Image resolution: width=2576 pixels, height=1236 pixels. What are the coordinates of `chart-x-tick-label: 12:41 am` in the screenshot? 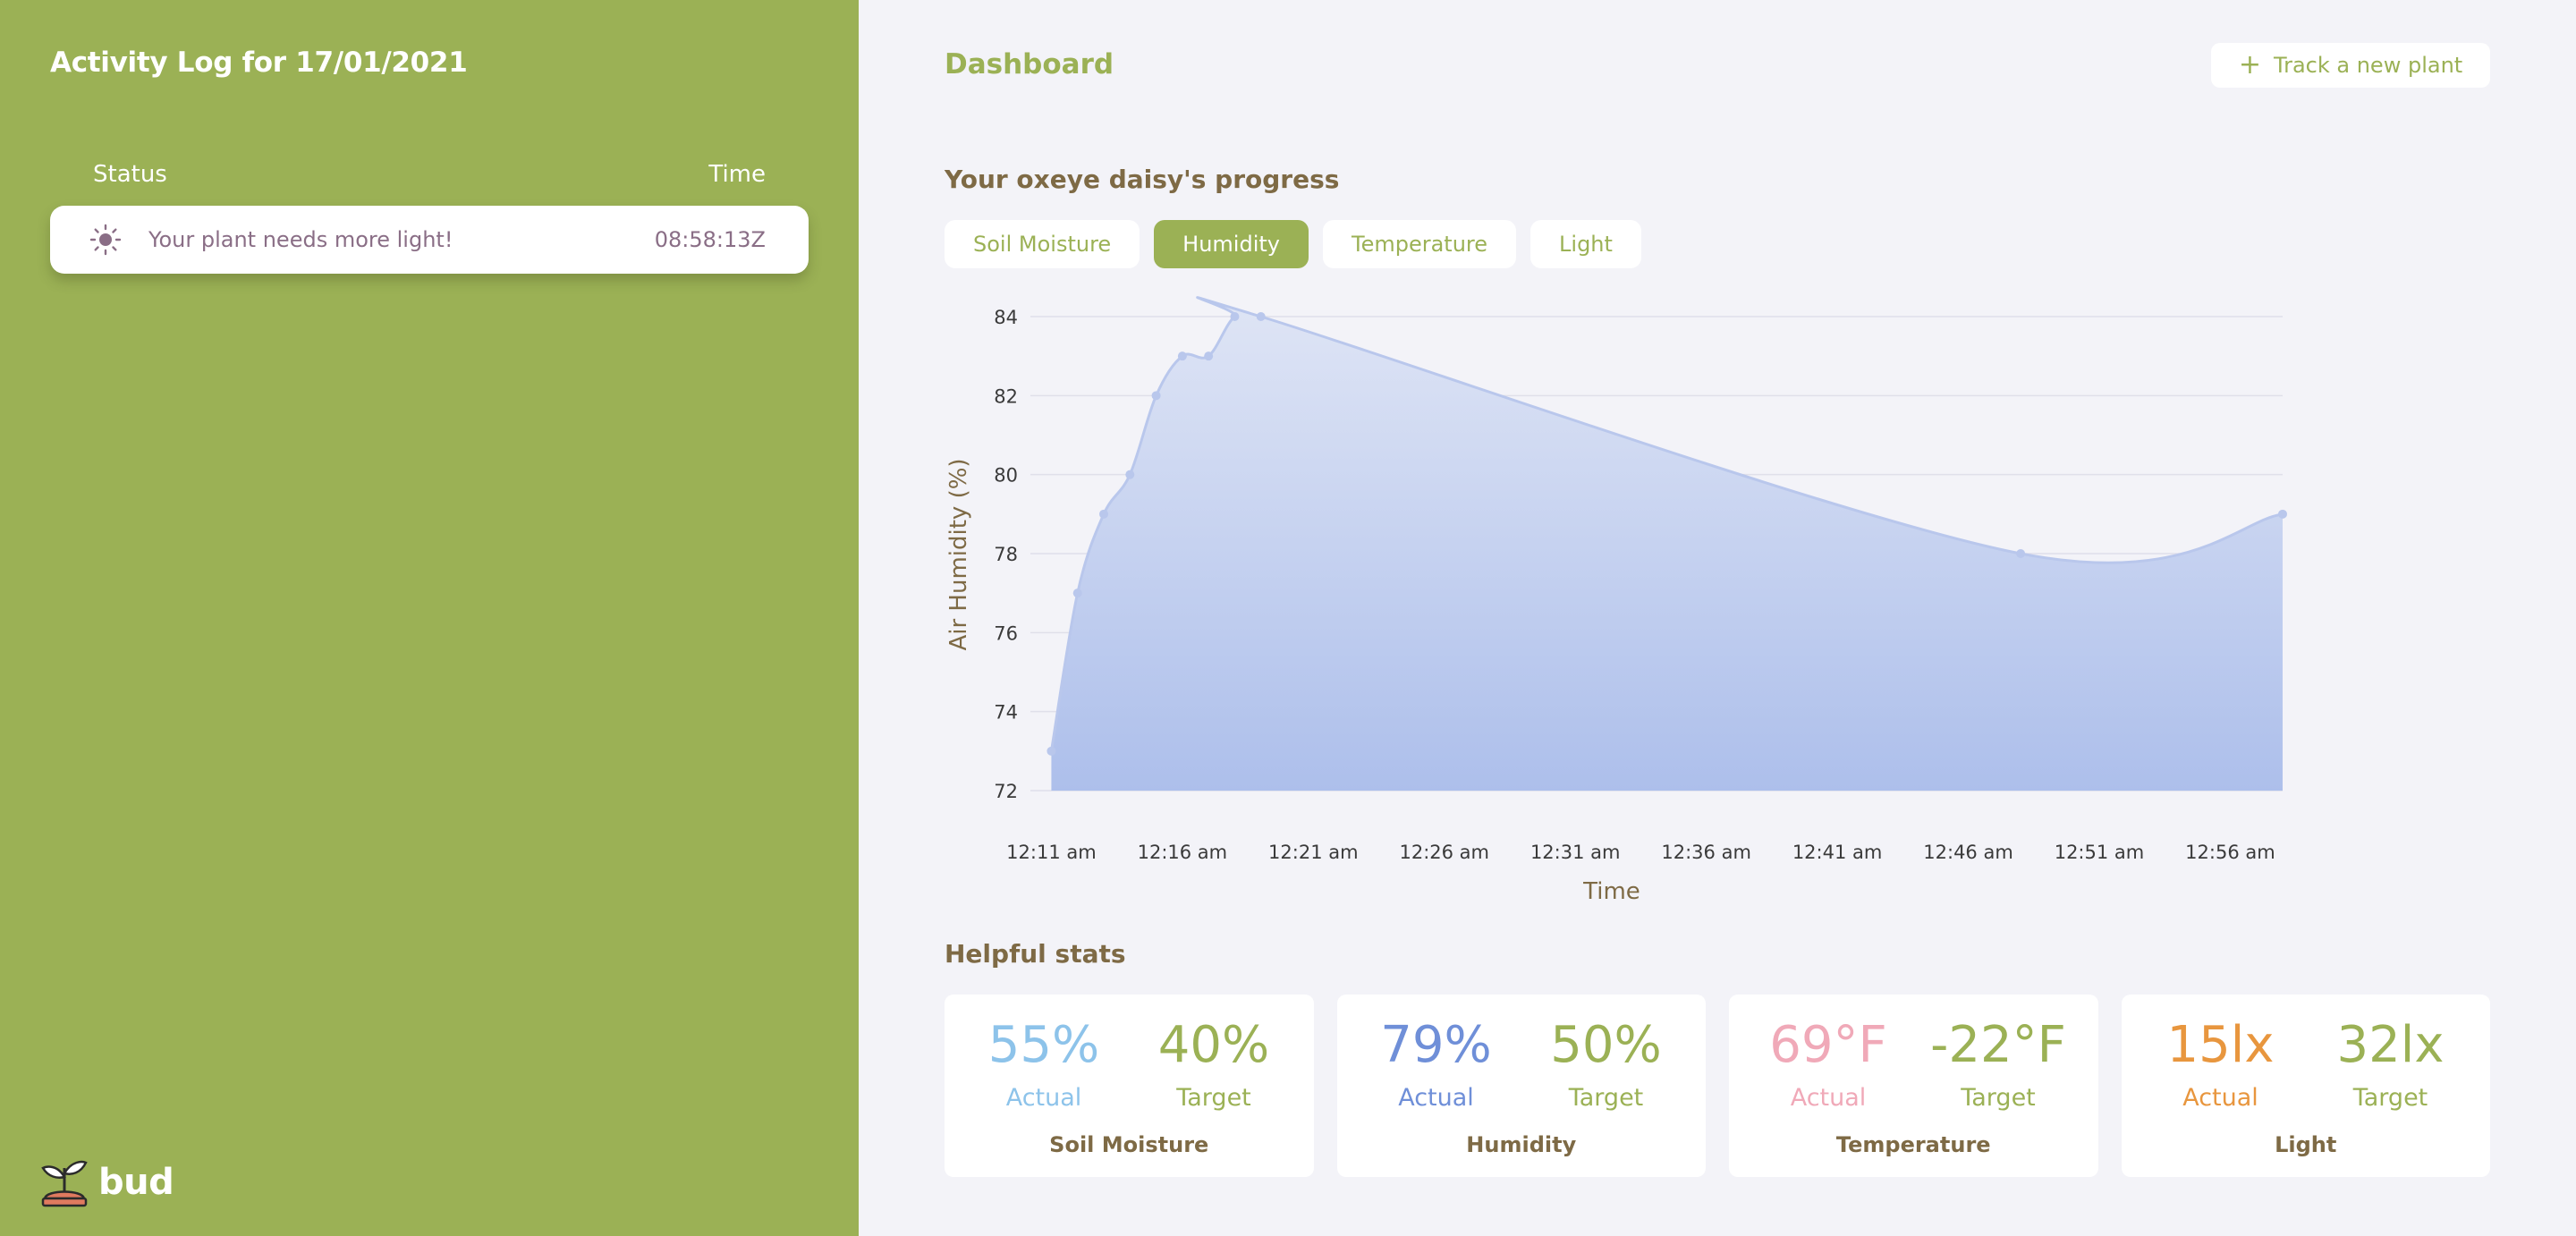 It's located at (1837, 852).